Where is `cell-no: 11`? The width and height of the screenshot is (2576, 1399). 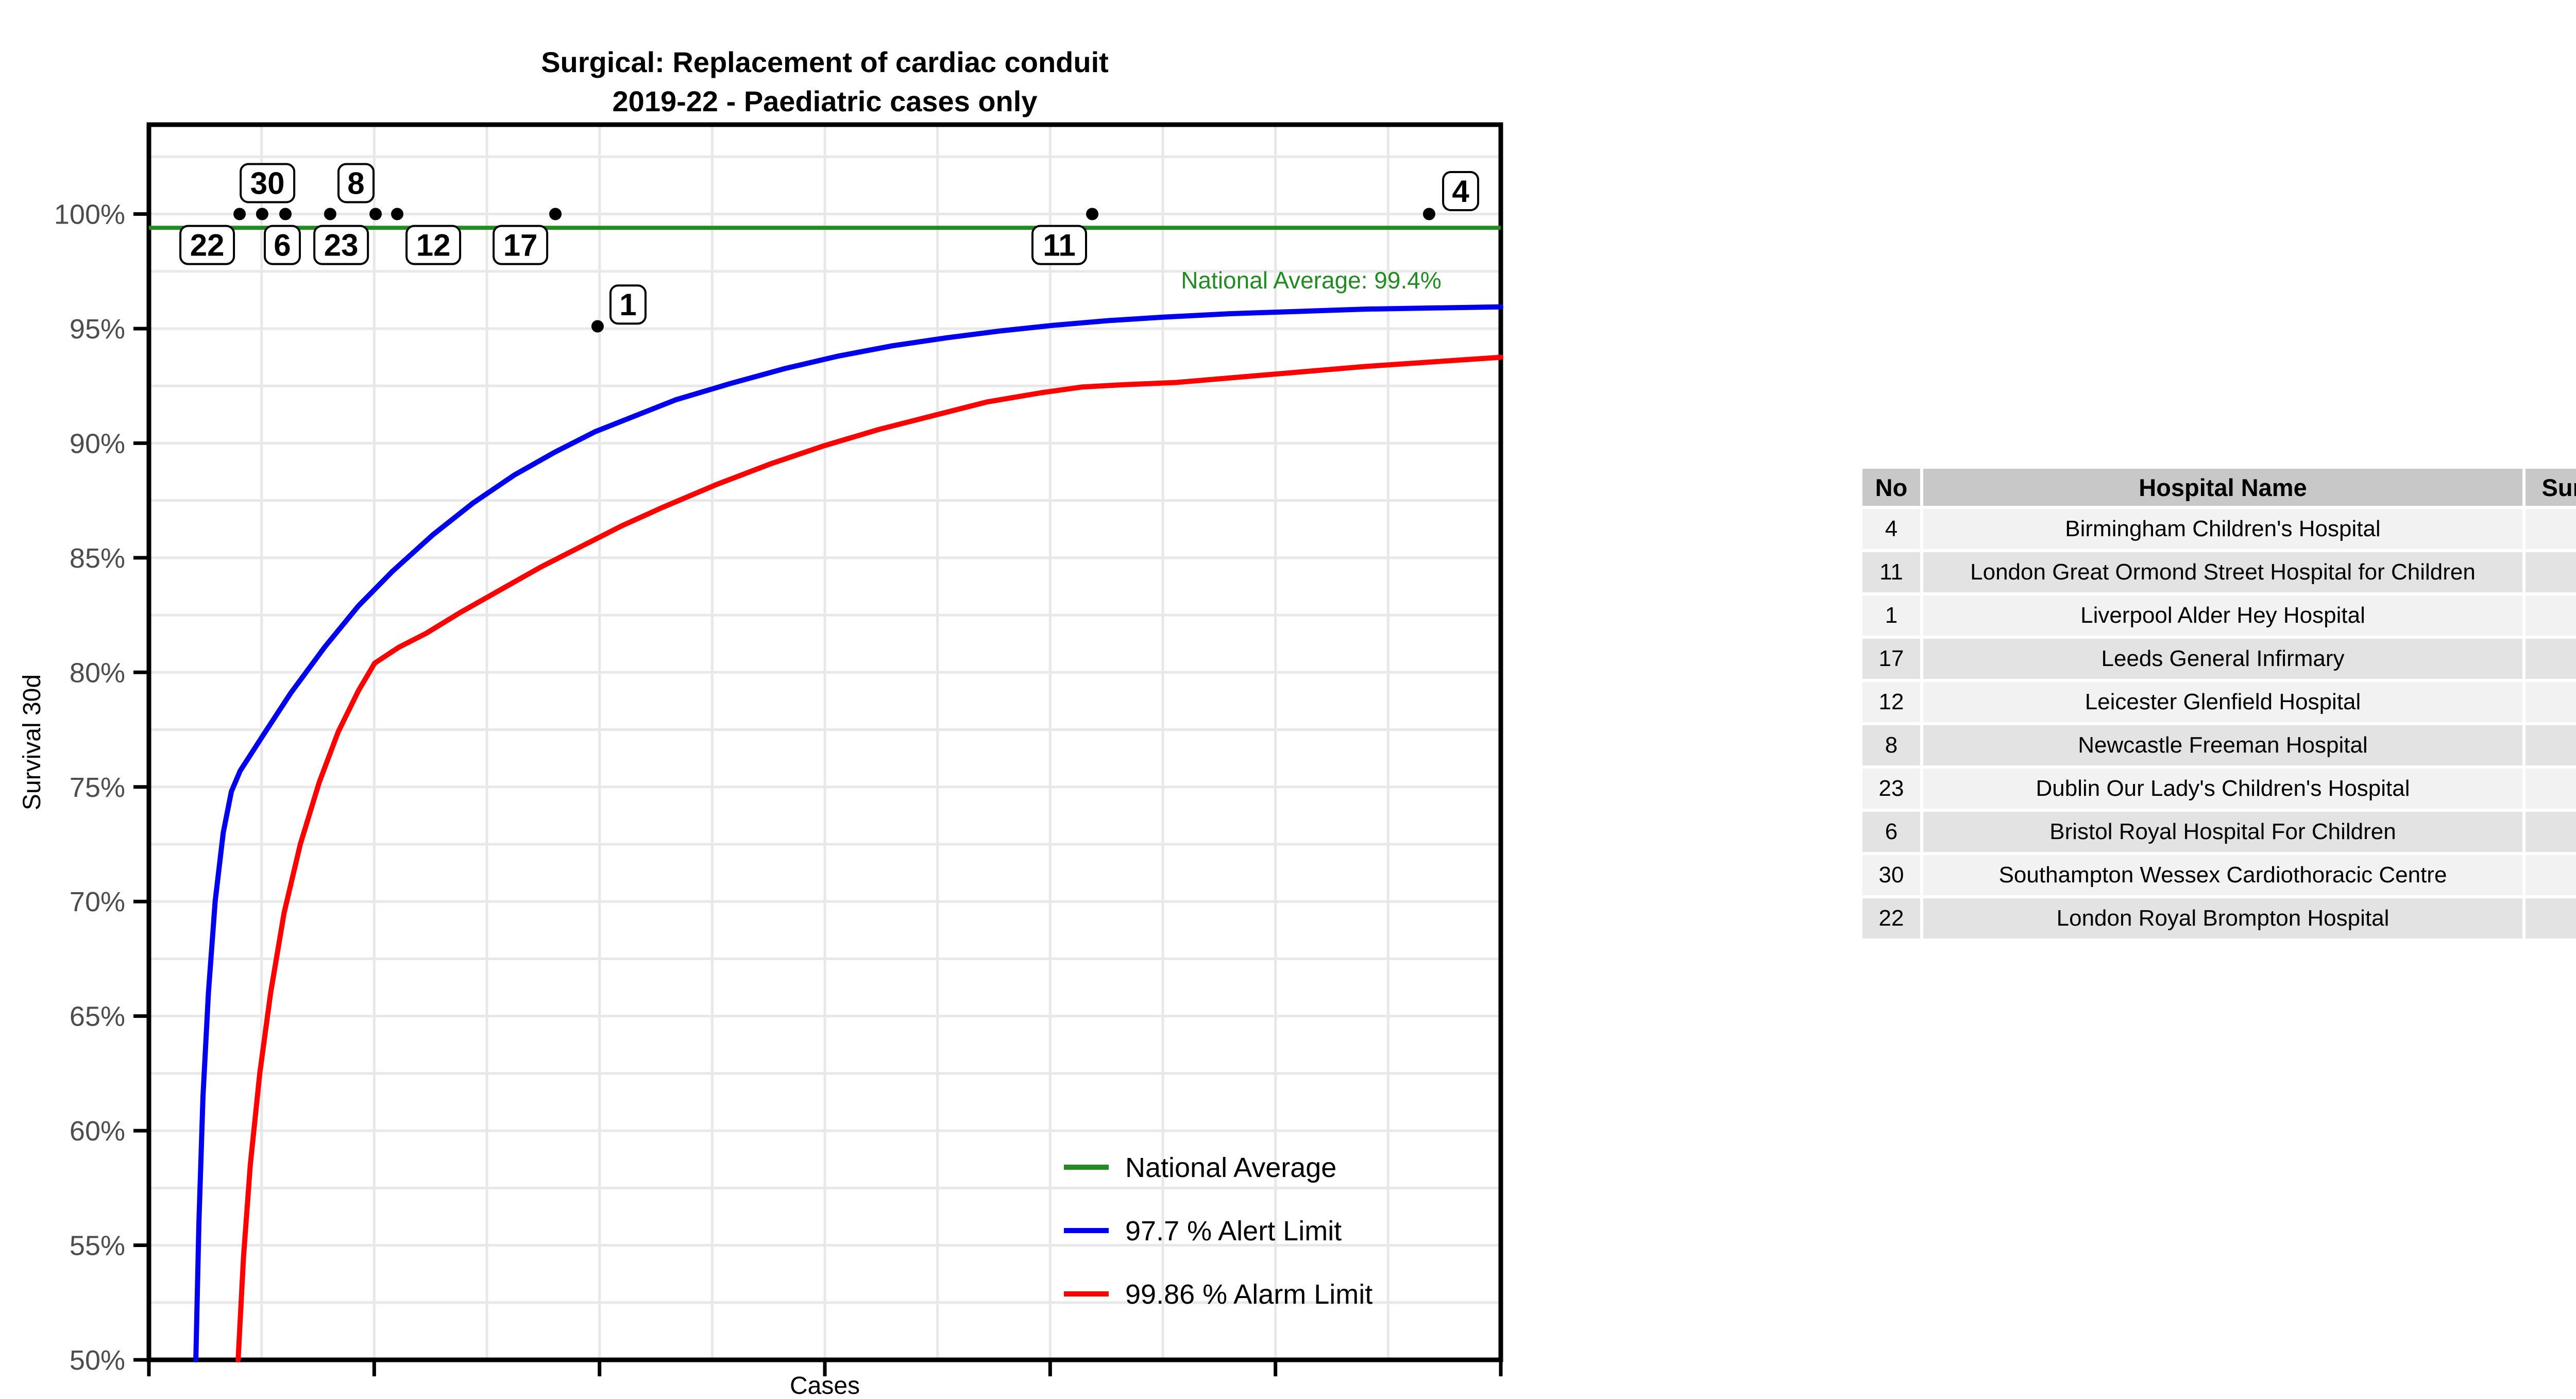 cell-no: 11 is located at coordinates (1891, 572).